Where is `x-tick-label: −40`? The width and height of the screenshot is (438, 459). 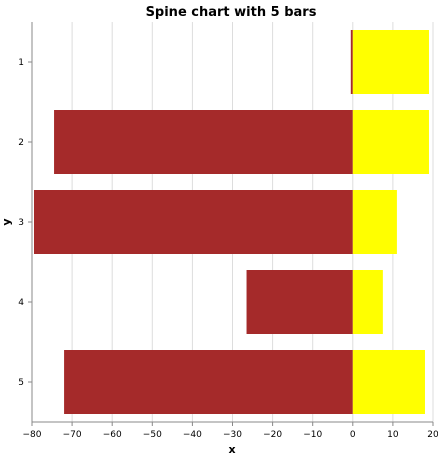
x-tick-label: −40 is located at coordinates (192, 435).